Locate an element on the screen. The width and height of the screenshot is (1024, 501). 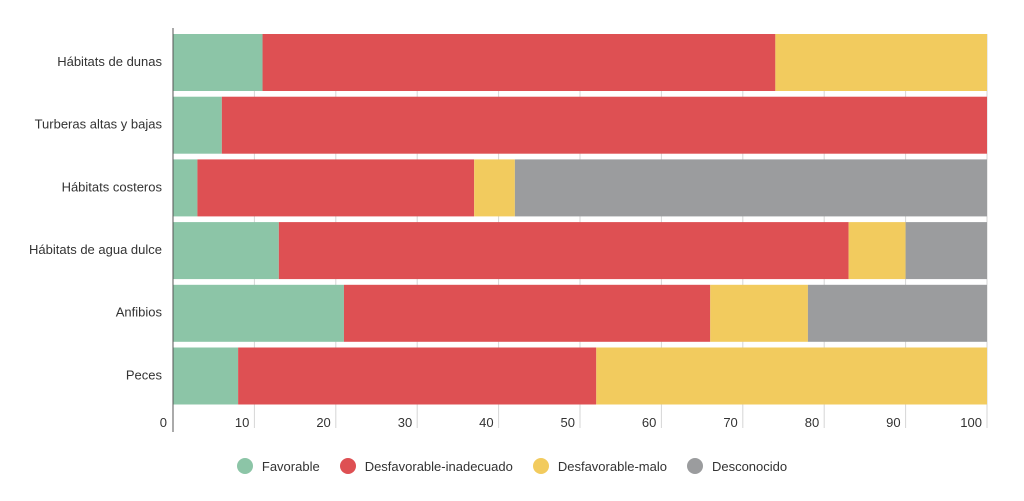
legend-label-favorable: Favorable is located at coordinates (290, 466).